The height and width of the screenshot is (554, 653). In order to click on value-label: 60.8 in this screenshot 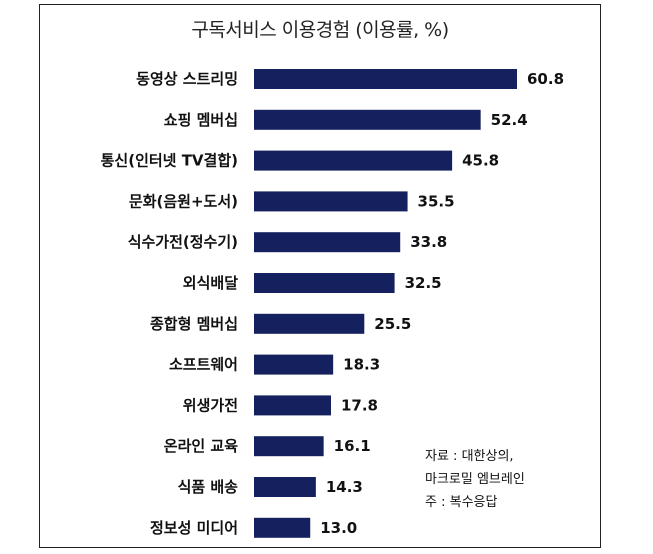, I will do `click(545, 79)`.